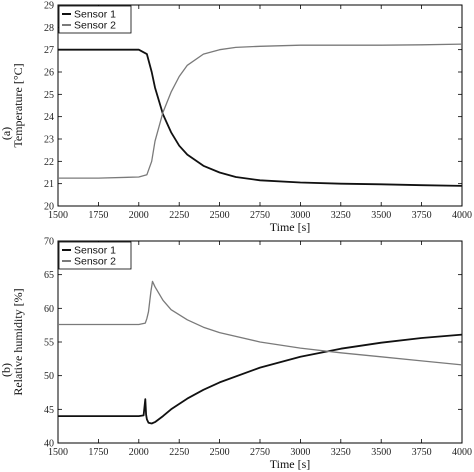  I want to click on y-tick-label: 26, so click(49, 73).